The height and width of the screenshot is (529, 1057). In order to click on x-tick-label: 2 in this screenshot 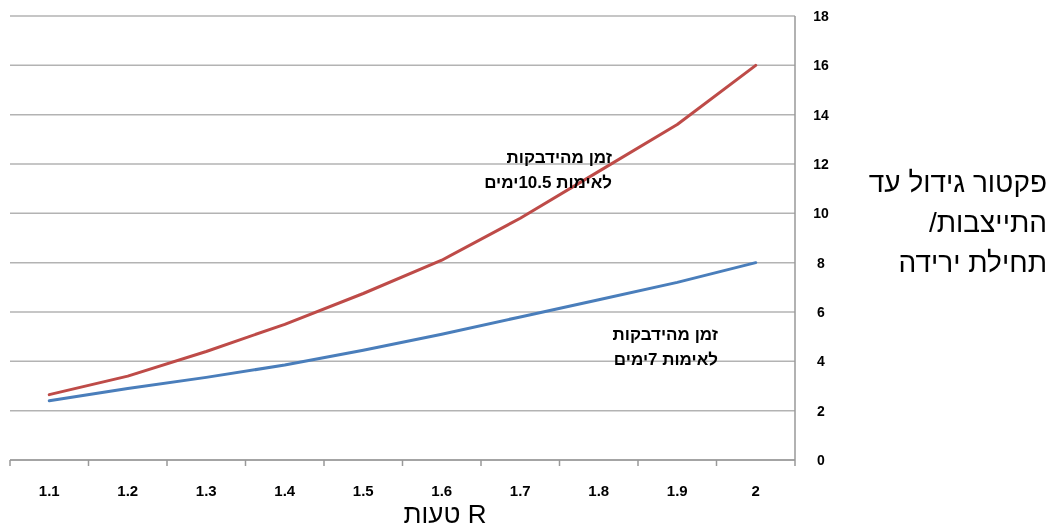, I will do `click(755, 490)`.